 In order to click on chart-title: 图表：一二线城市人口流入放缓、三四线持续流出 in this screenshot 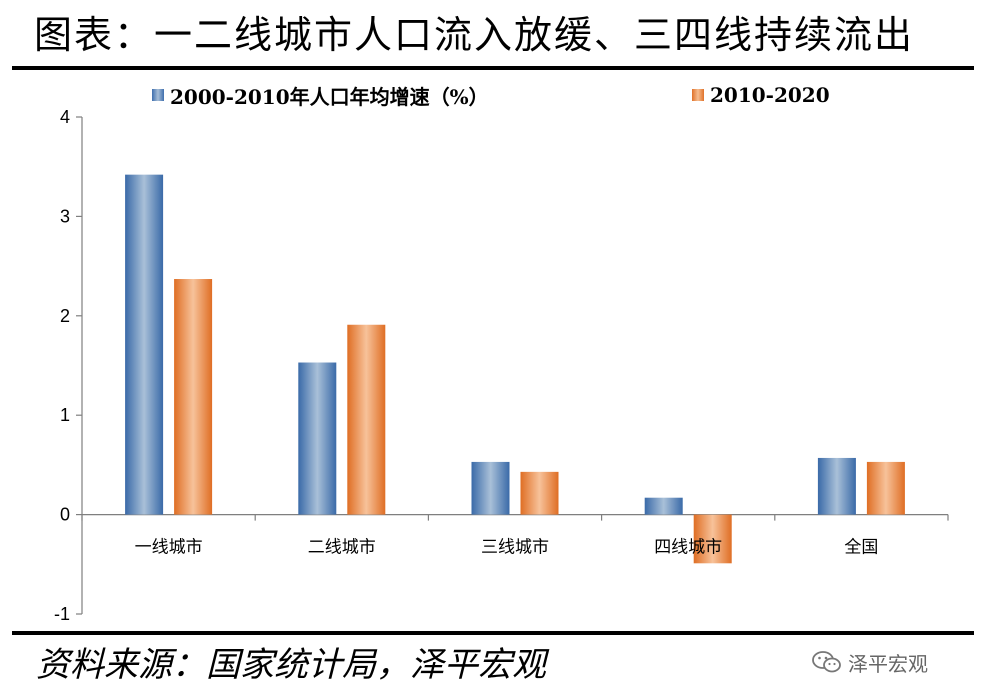, I will do `click(474, 35)`.